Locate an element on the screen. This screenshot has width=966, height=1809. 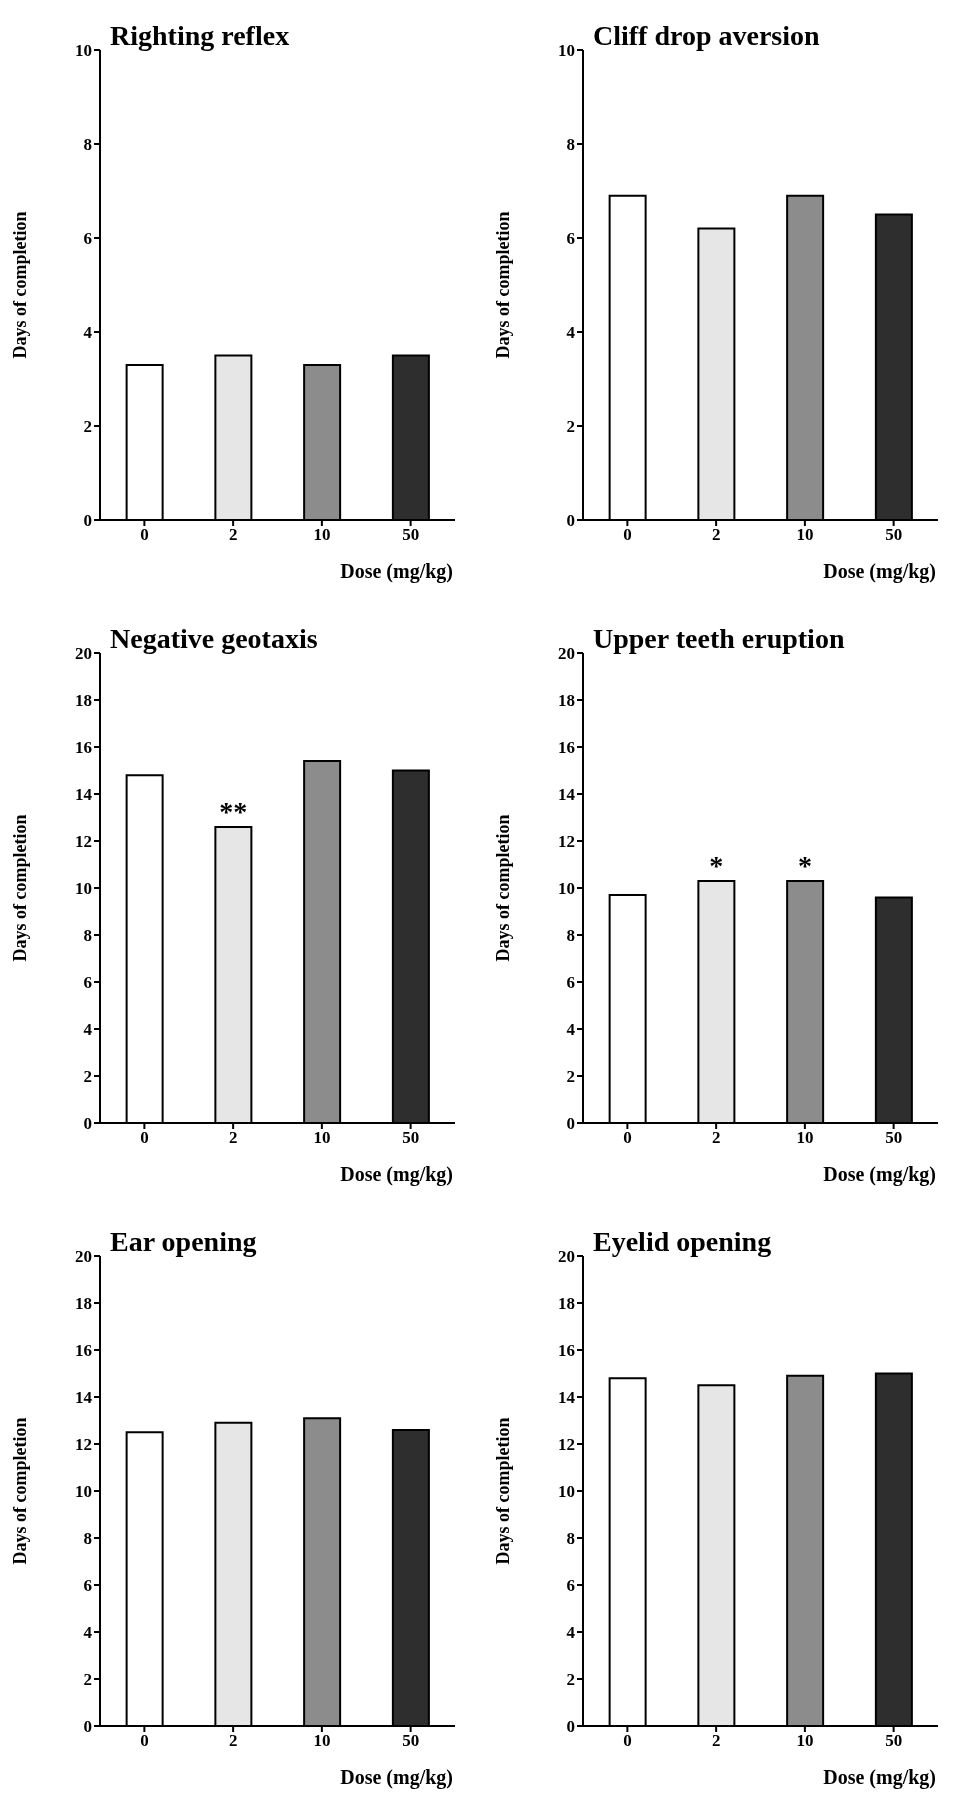
chart-title: Ear opening is located at coordinates (183, 1242).